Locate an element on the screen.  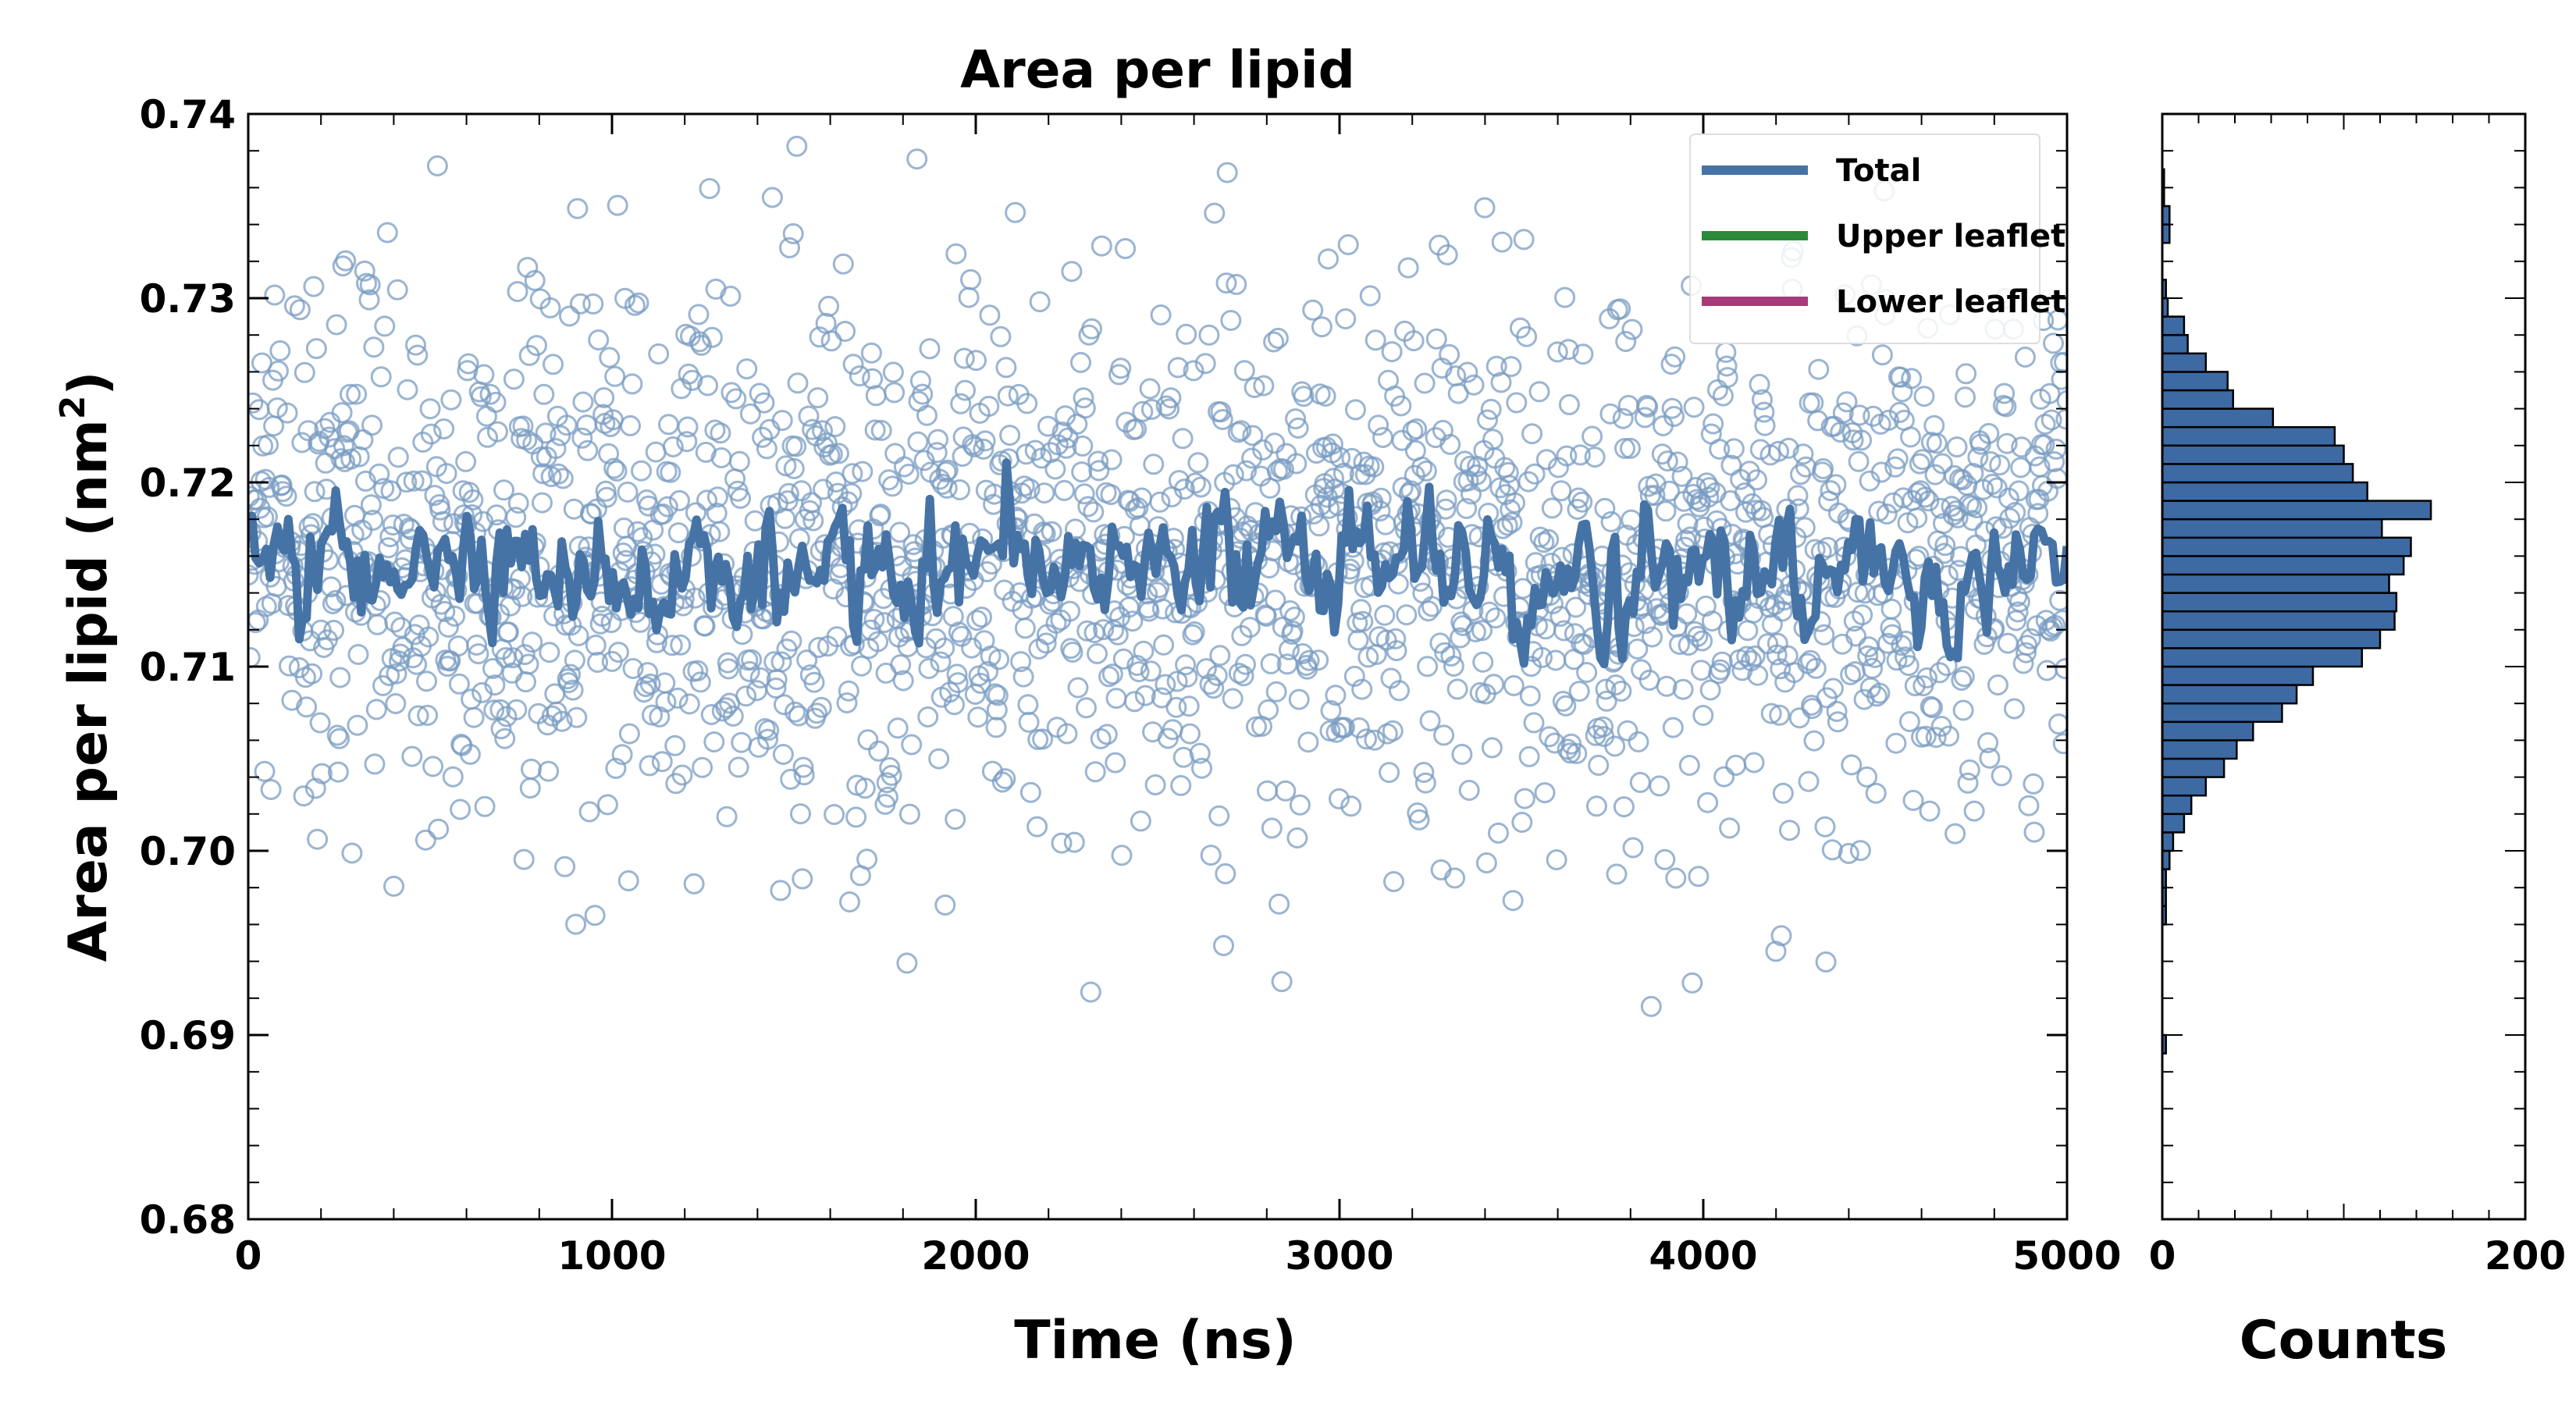
y-tick-label: 0.71 is located at coordinates (188, 668).